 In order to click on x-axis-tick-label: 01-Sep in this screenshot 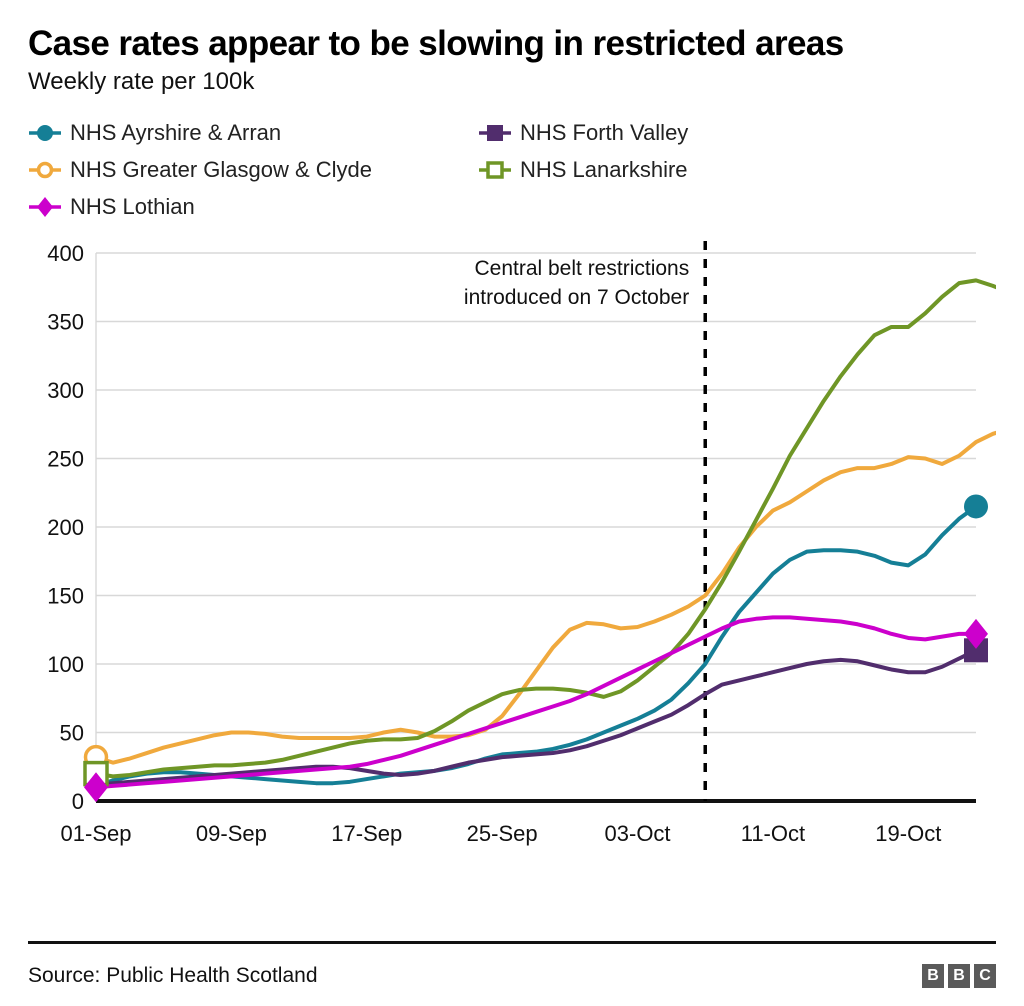, I will do `click(96, 833)`.